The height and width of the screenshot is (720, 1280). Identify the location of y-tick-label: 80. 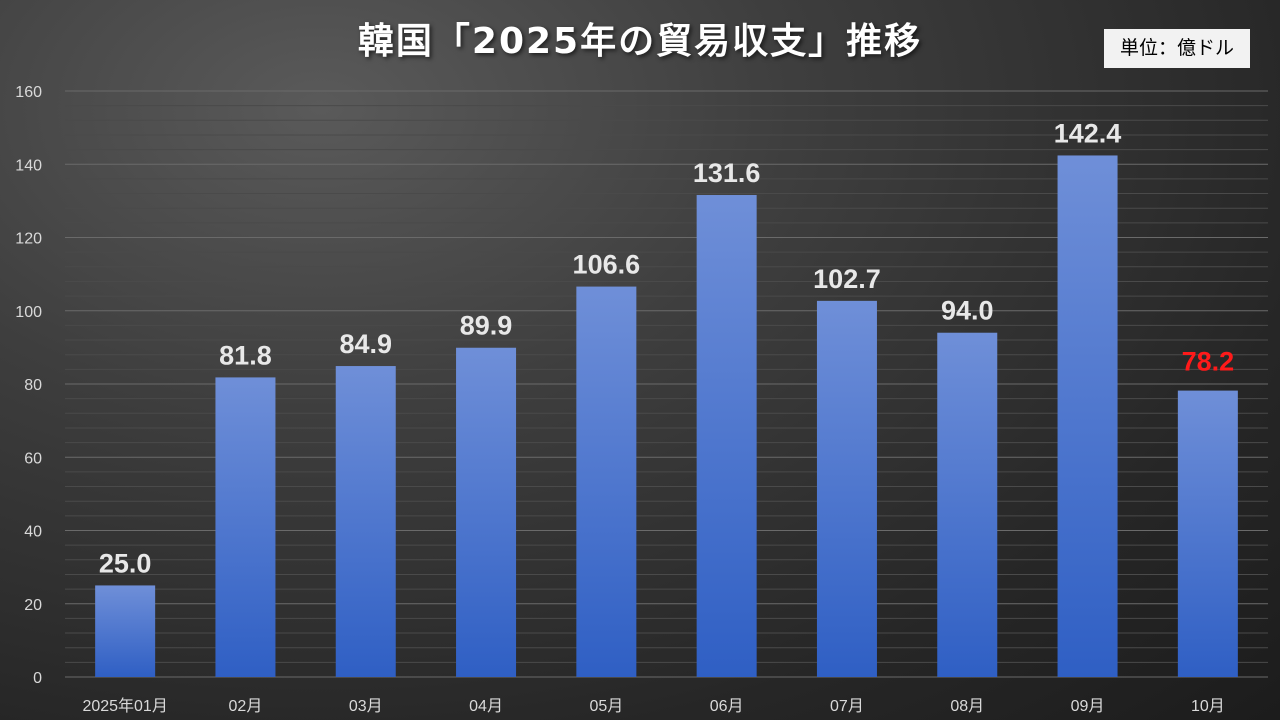
(33, 385).